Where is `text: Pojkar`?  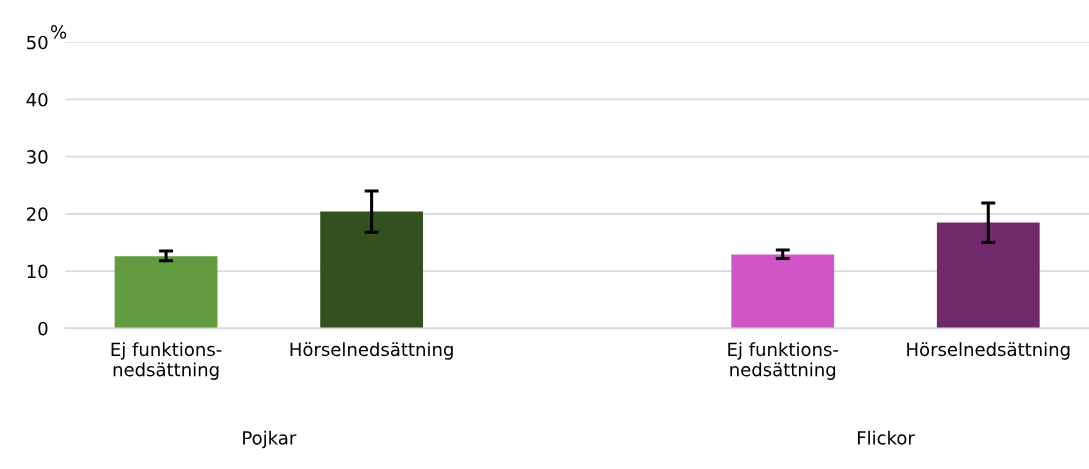 text: Pojkar is located at coordinates (270, 439).